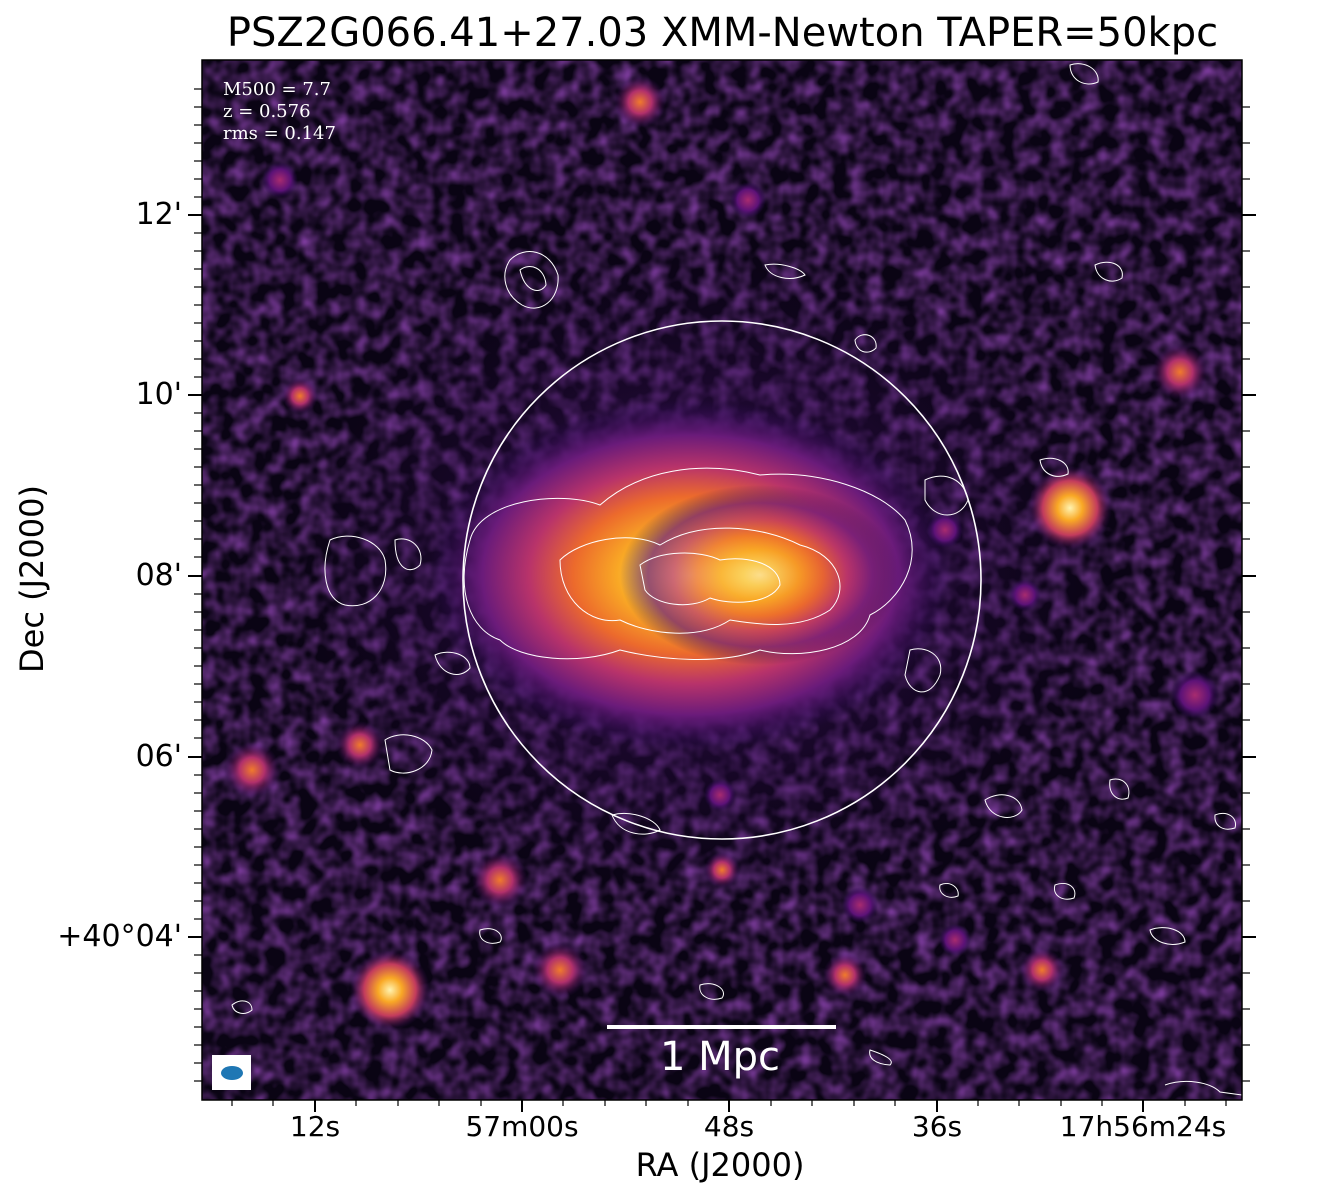 Image resolution: width=1321 pixels, height=1200 pixels. I want to click on x-tick-label: 17h56m24s, so click(1143, 1126).